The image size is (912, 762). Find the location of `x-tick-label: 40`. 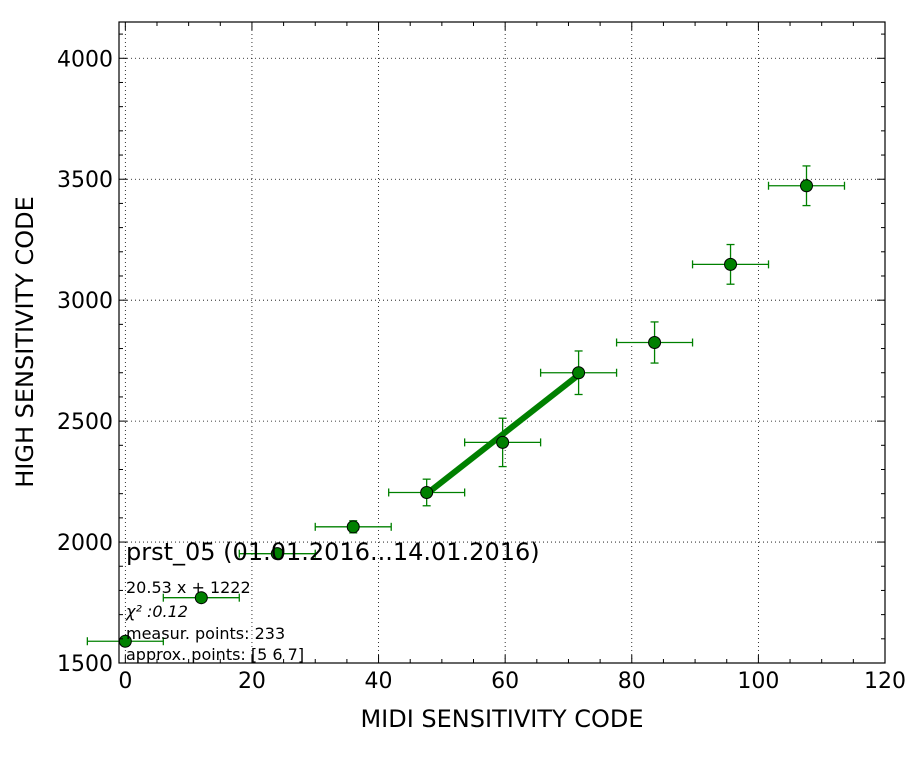

x-tick-label: 40 is located at coordinates (379, 681).